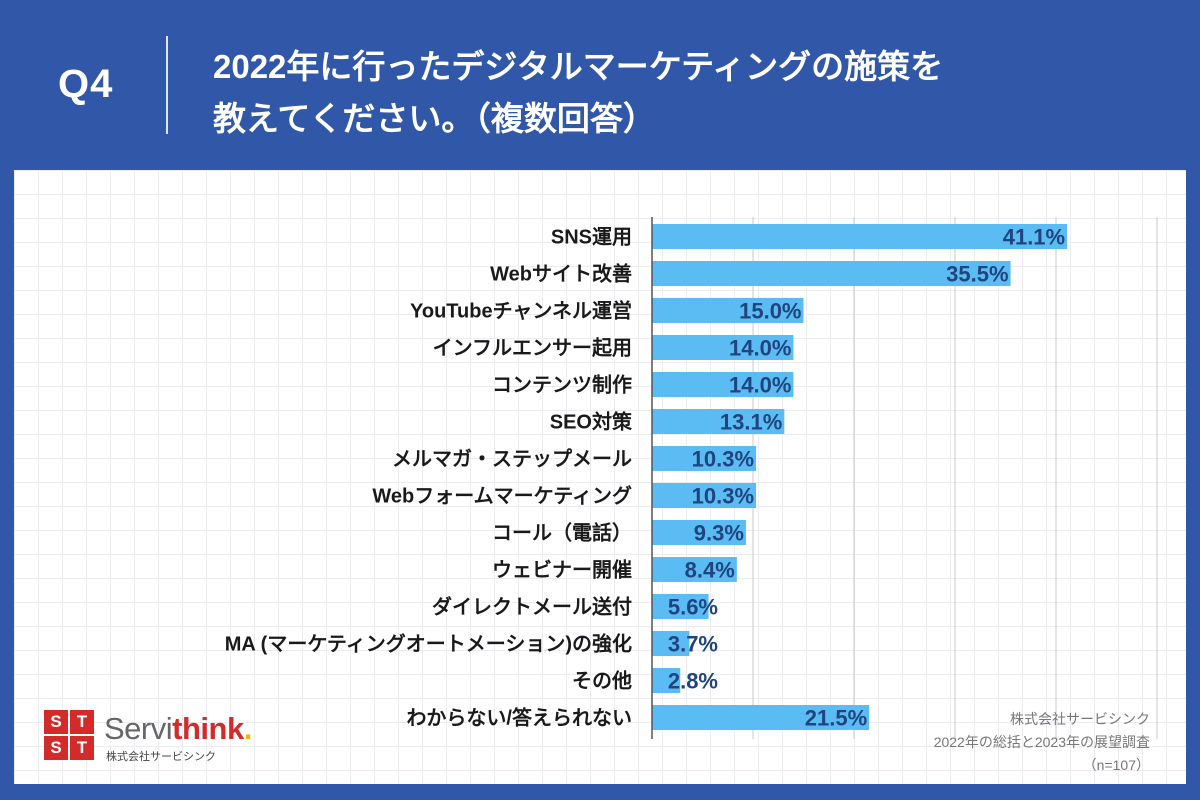 This screenshot has width=1200, height=800. Describe the element at coordinates (562, 385) in the screenshot. I see `category-label: コンテンツ制作` at that location.